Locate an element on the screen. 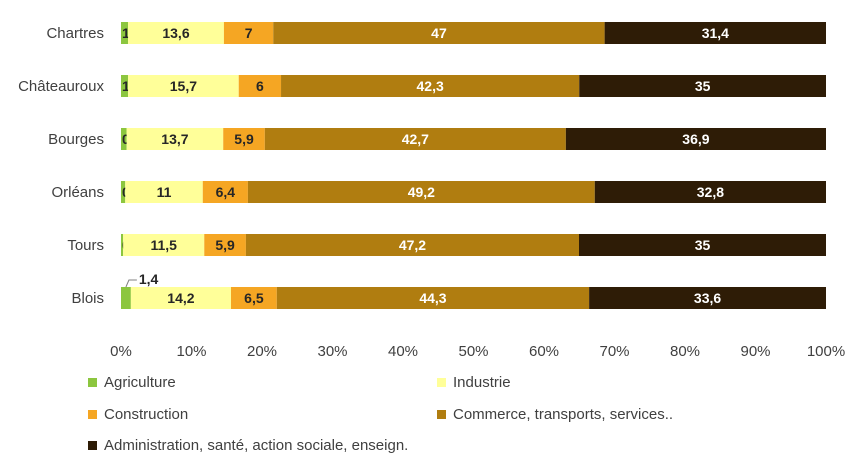  data-label: 14,2 is located at coordinates (180, 298).